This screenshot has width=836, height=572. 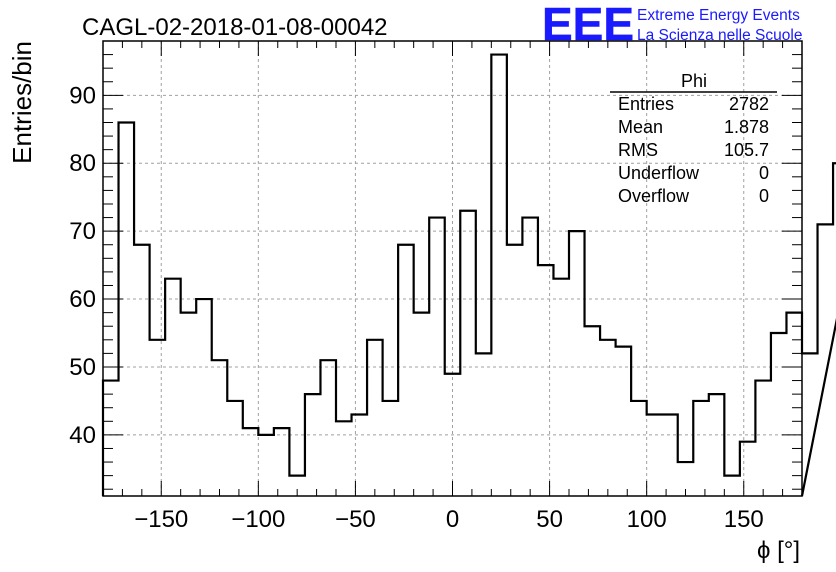 I want to click on logo-line-2: La Scienza nelle Scuole, so click(x=719, y=35).